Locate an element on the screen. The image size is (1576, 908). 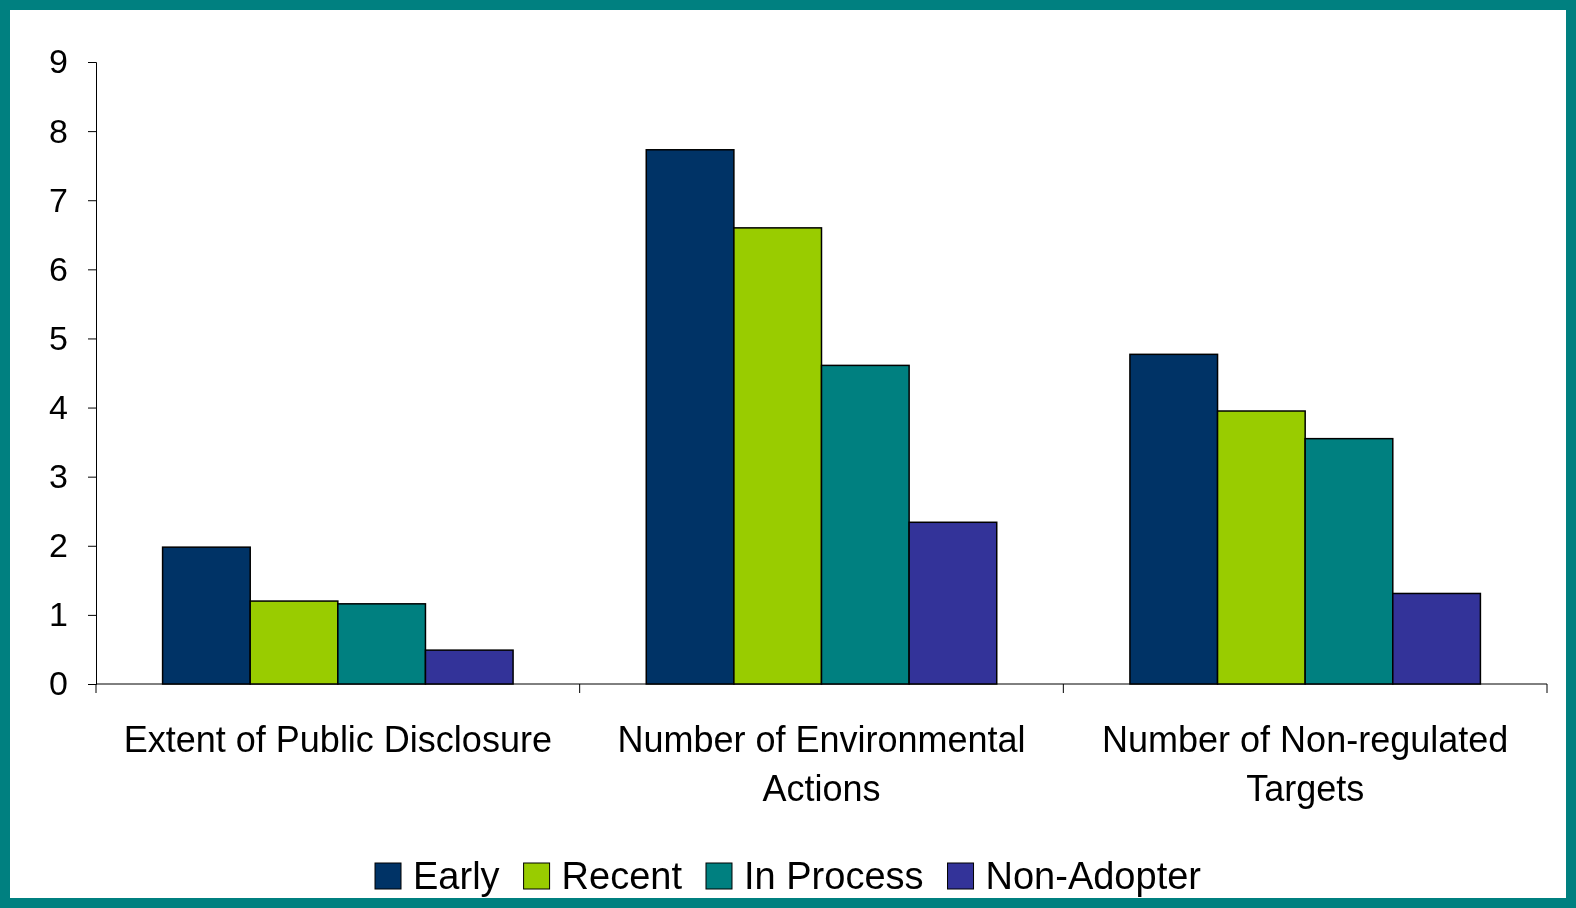
legend-label: Non-Adopter is located at coordinates (1093, 876).